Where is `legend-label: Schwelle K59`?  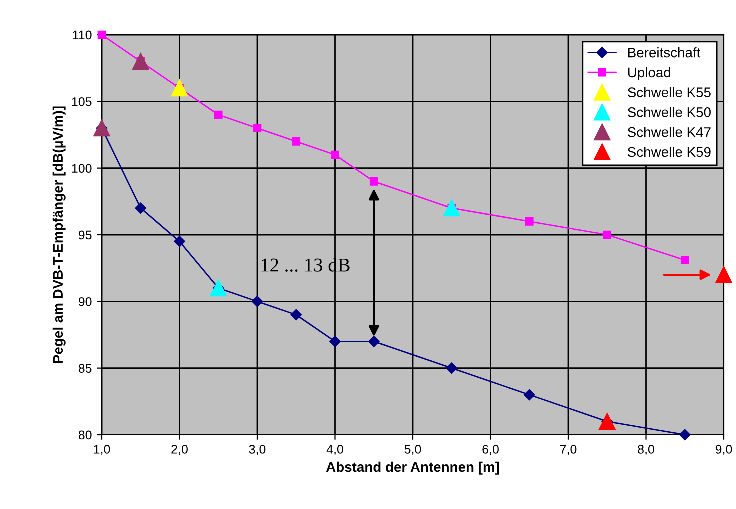 legend-label: Schwelle K59 is located at coordinates (669, 152).